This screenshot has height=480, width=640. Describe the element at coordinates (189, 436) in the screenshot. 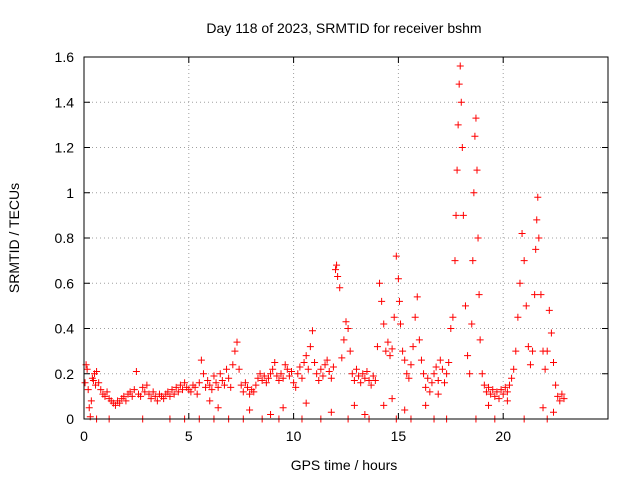

I see `x-tick-label: 5` at that location.